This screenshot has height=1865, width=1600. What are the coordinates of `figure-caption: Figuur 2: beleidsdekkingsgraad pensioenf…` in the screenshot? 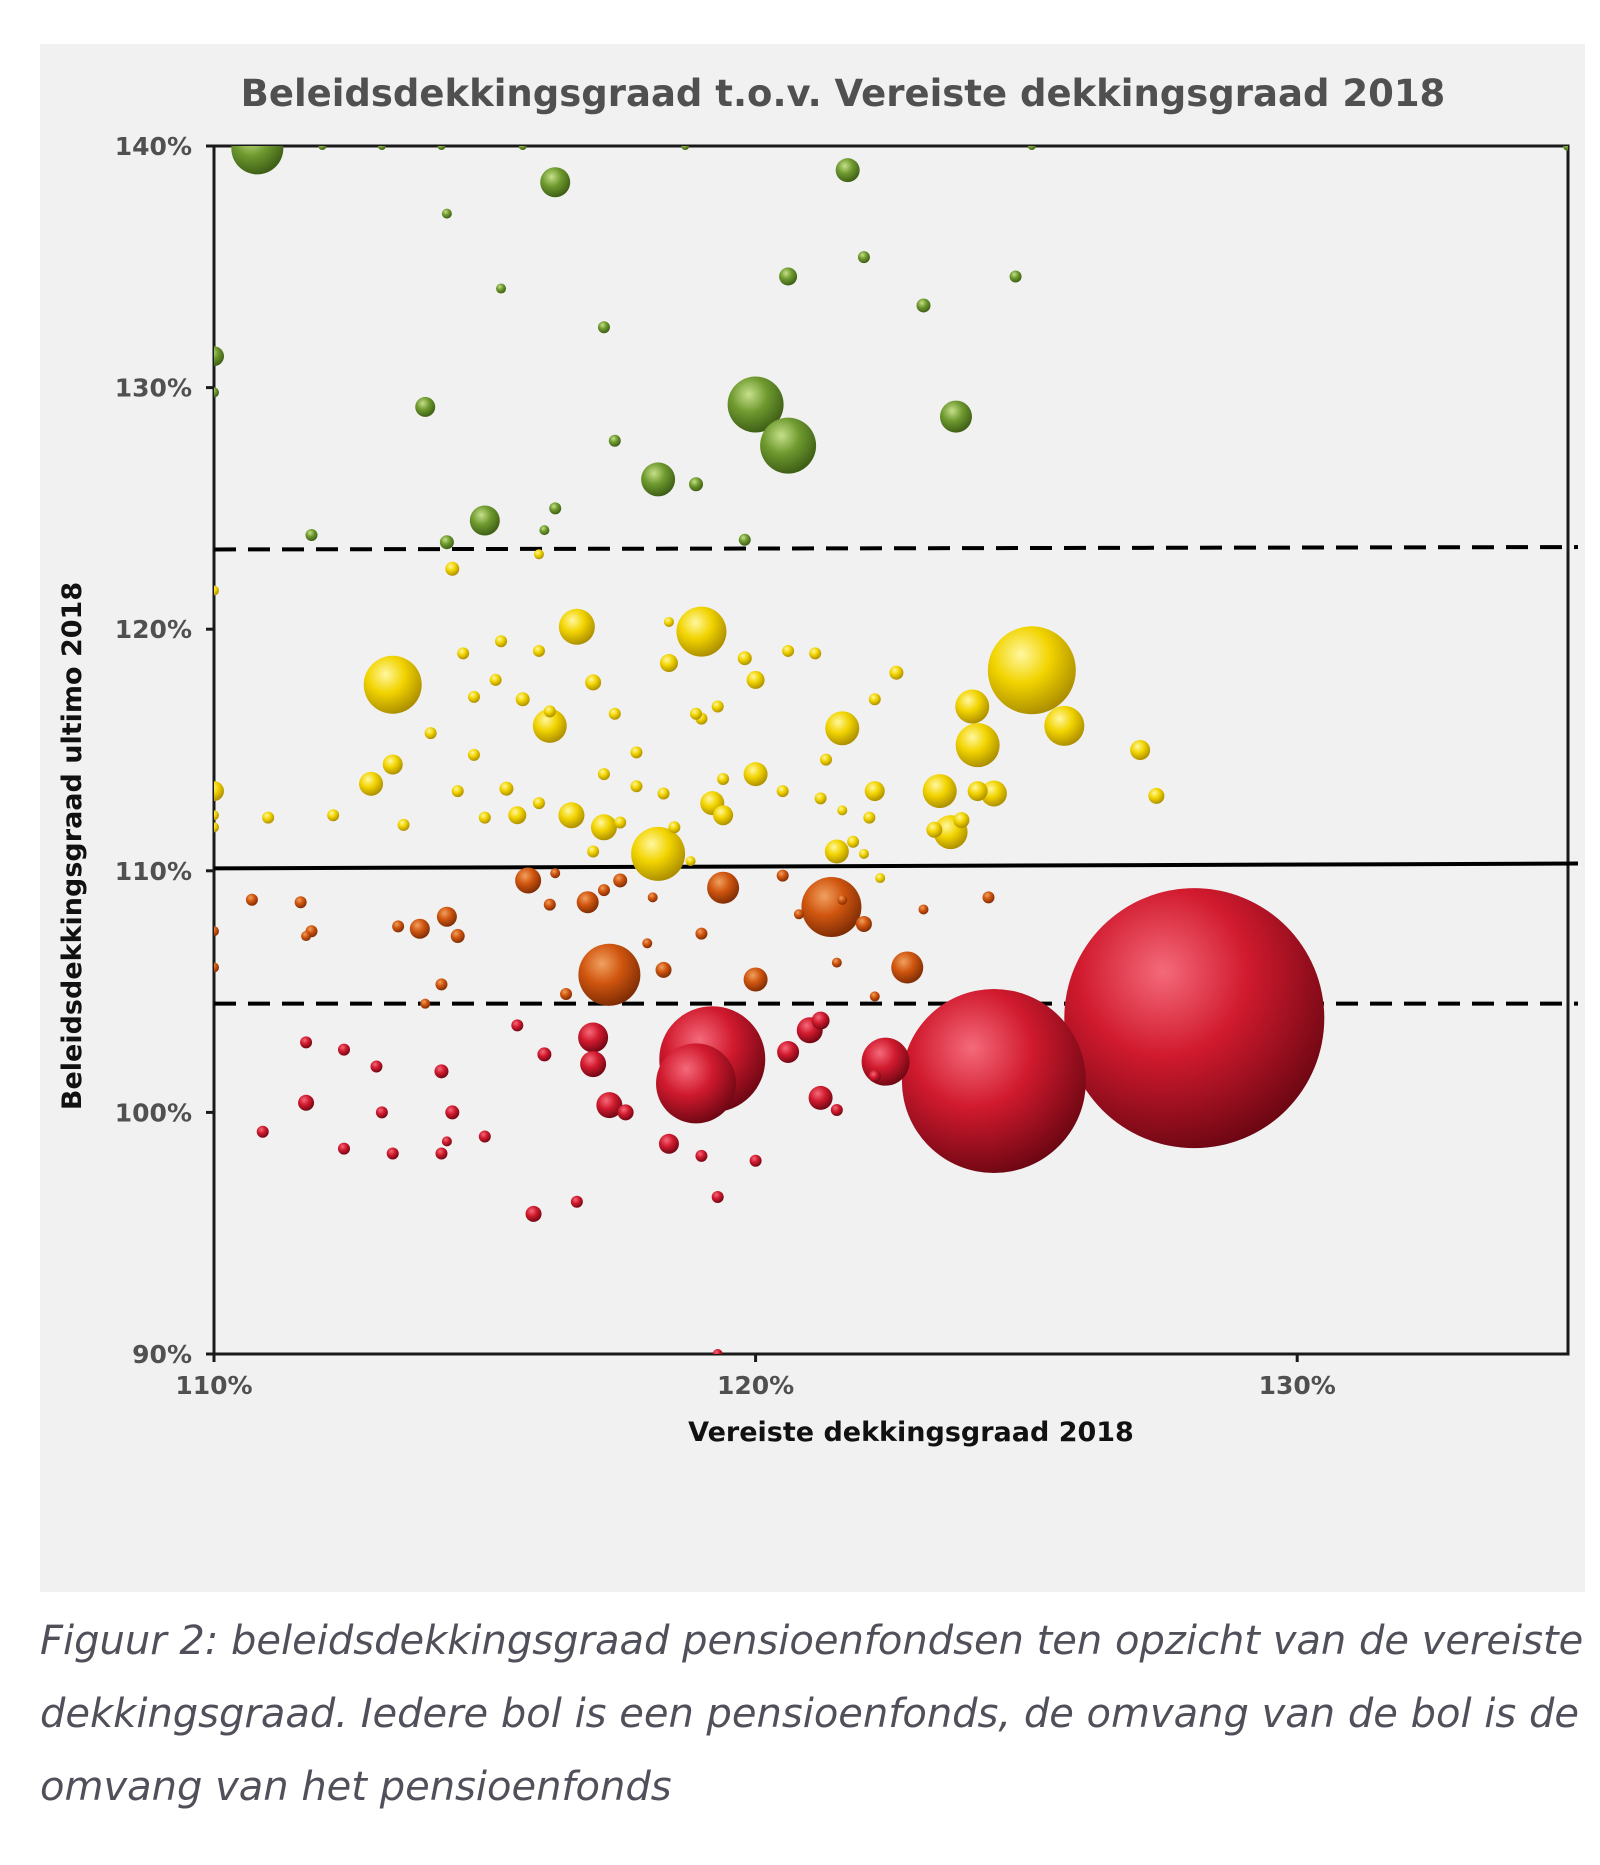 It's located at (812, 1714).